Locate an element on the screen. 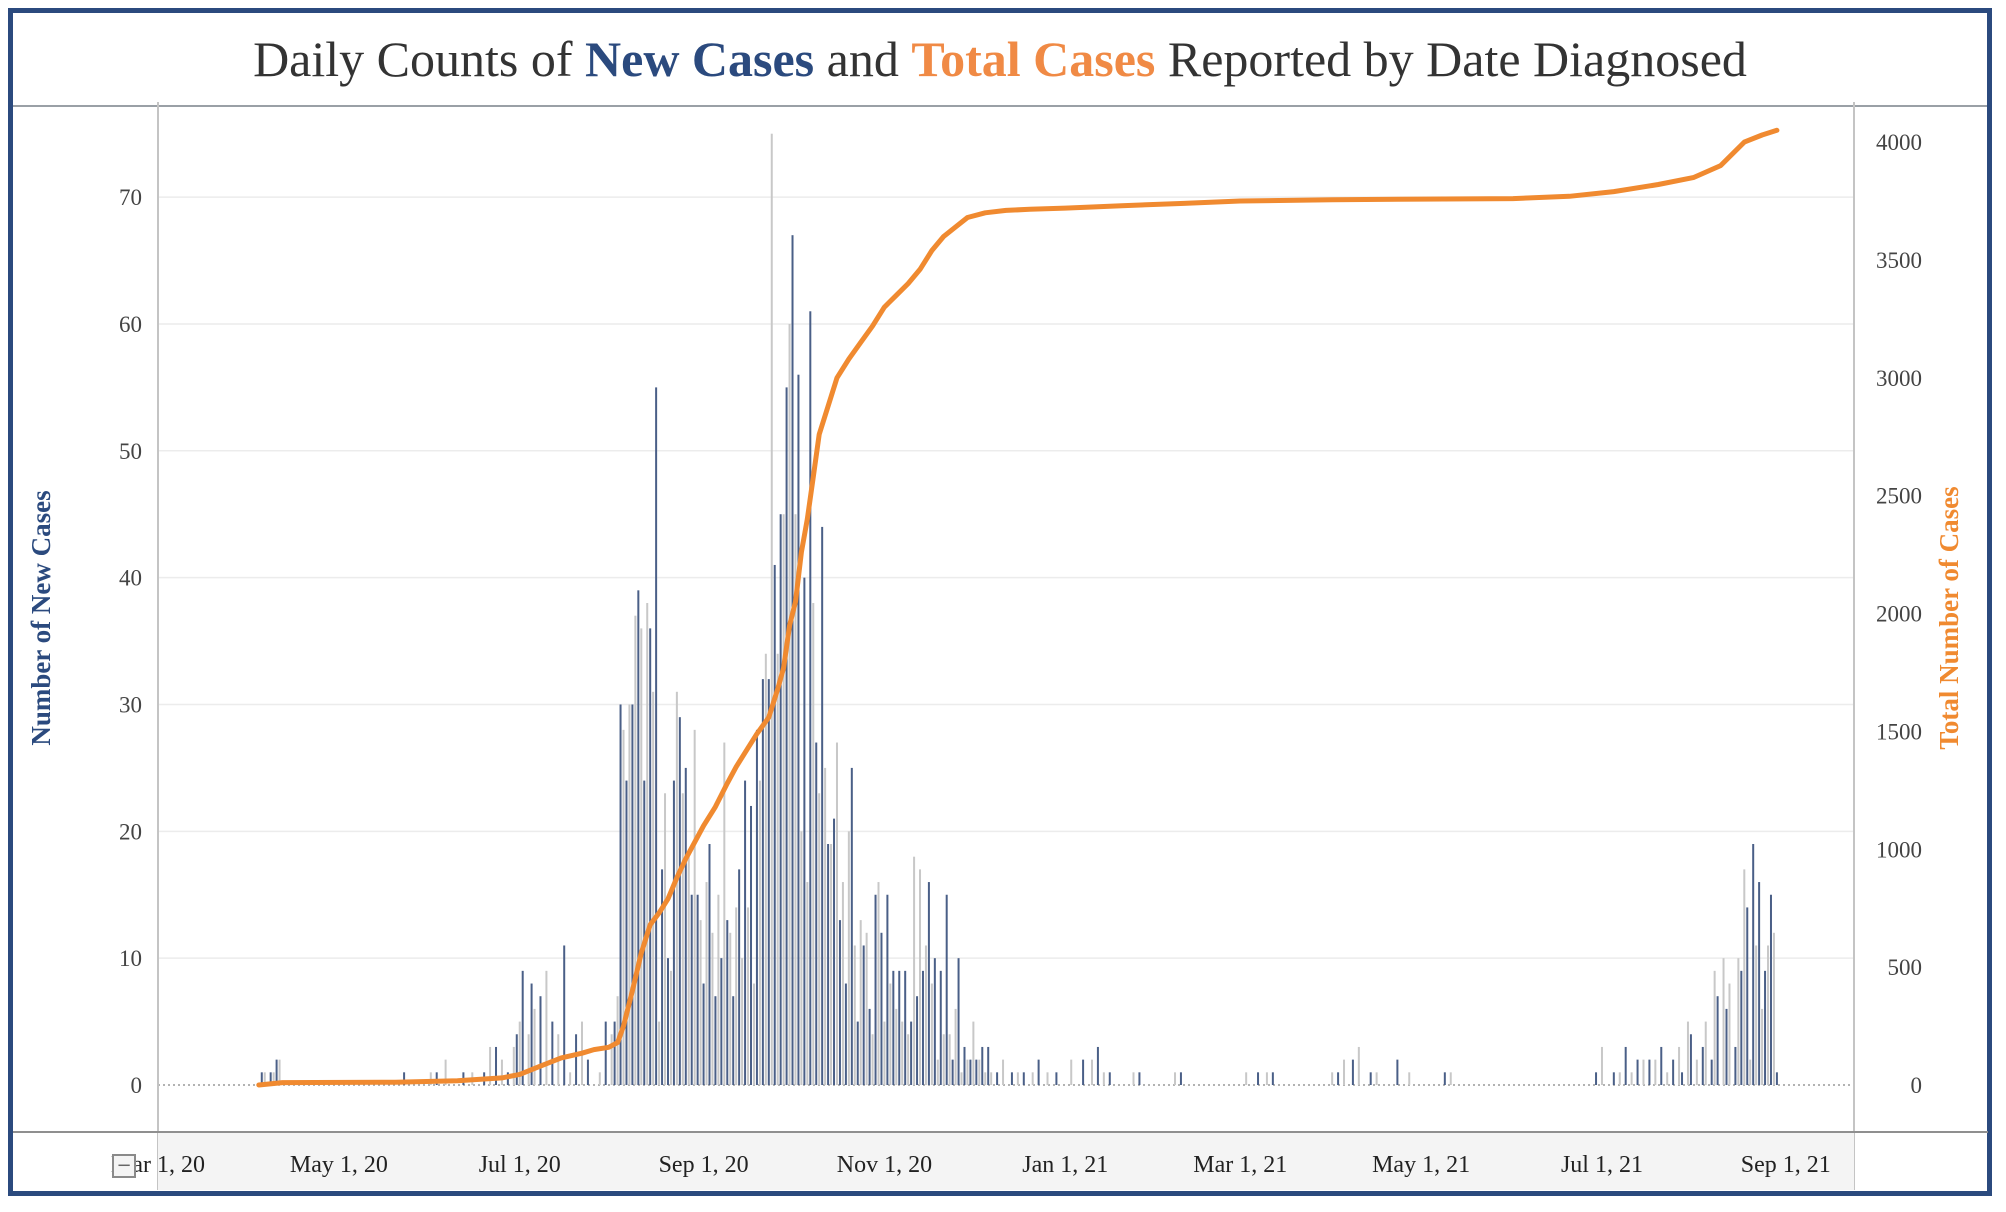 The image size is (2006, 1212). right-tick-label: 500 is located at coordinates (1905, 967).